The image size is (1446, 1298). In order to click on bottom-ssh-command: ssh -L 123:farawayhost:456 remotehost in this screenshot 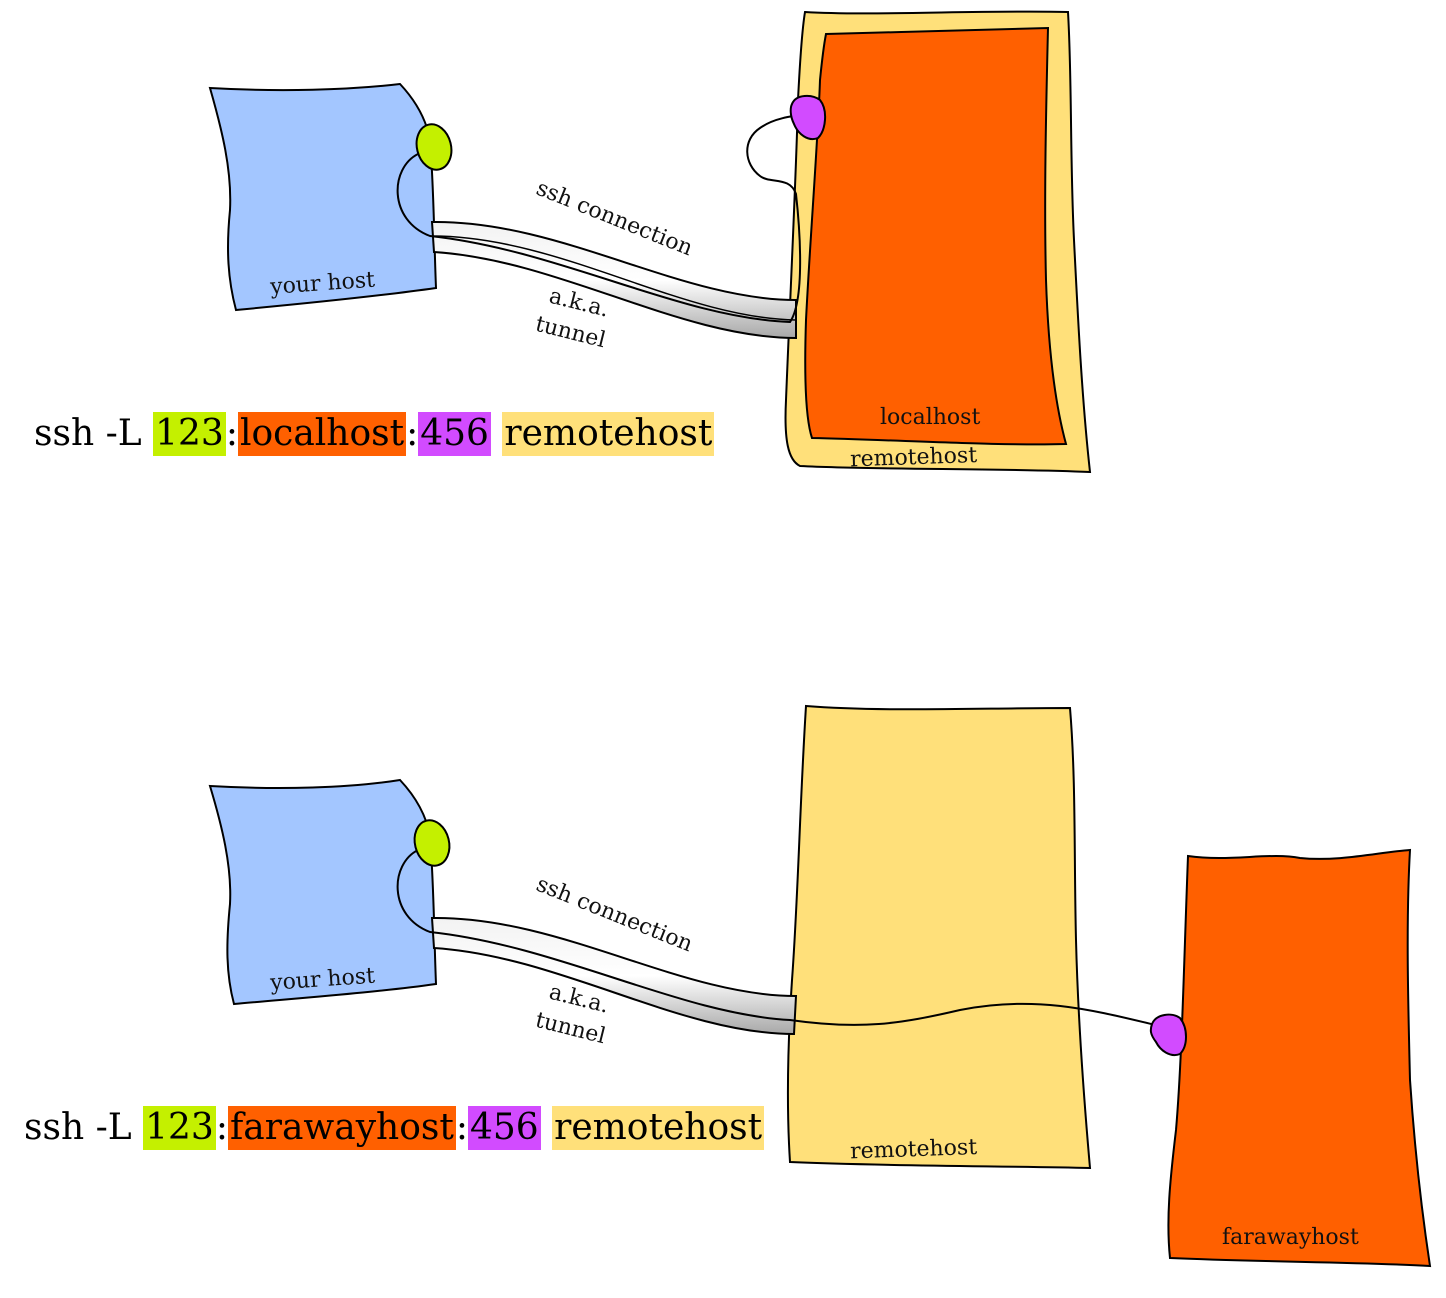, I will do `click(394, 1128)`.